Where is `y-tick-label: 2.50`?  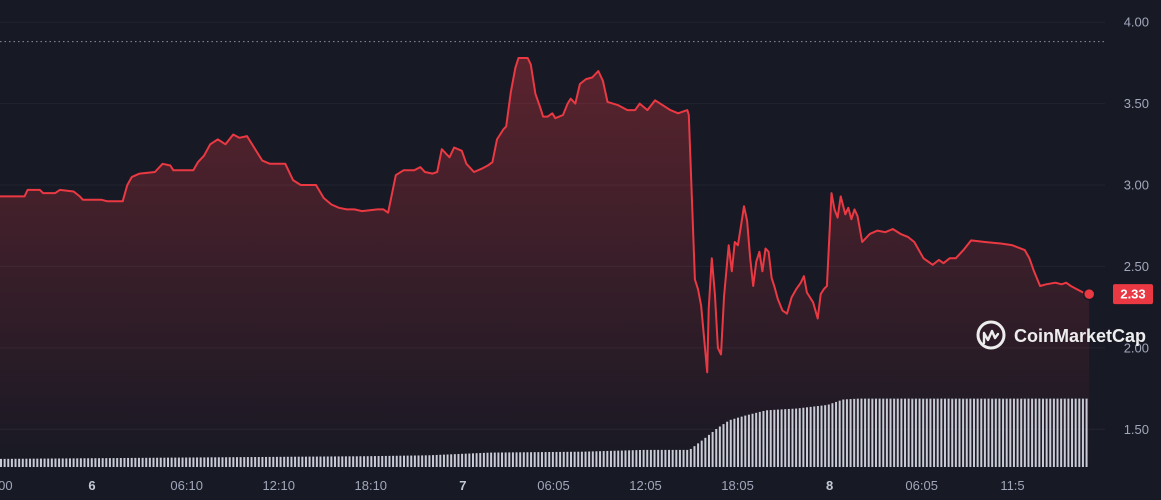
y-tick-label: 2.50 is located at coordinates (1136, 266).